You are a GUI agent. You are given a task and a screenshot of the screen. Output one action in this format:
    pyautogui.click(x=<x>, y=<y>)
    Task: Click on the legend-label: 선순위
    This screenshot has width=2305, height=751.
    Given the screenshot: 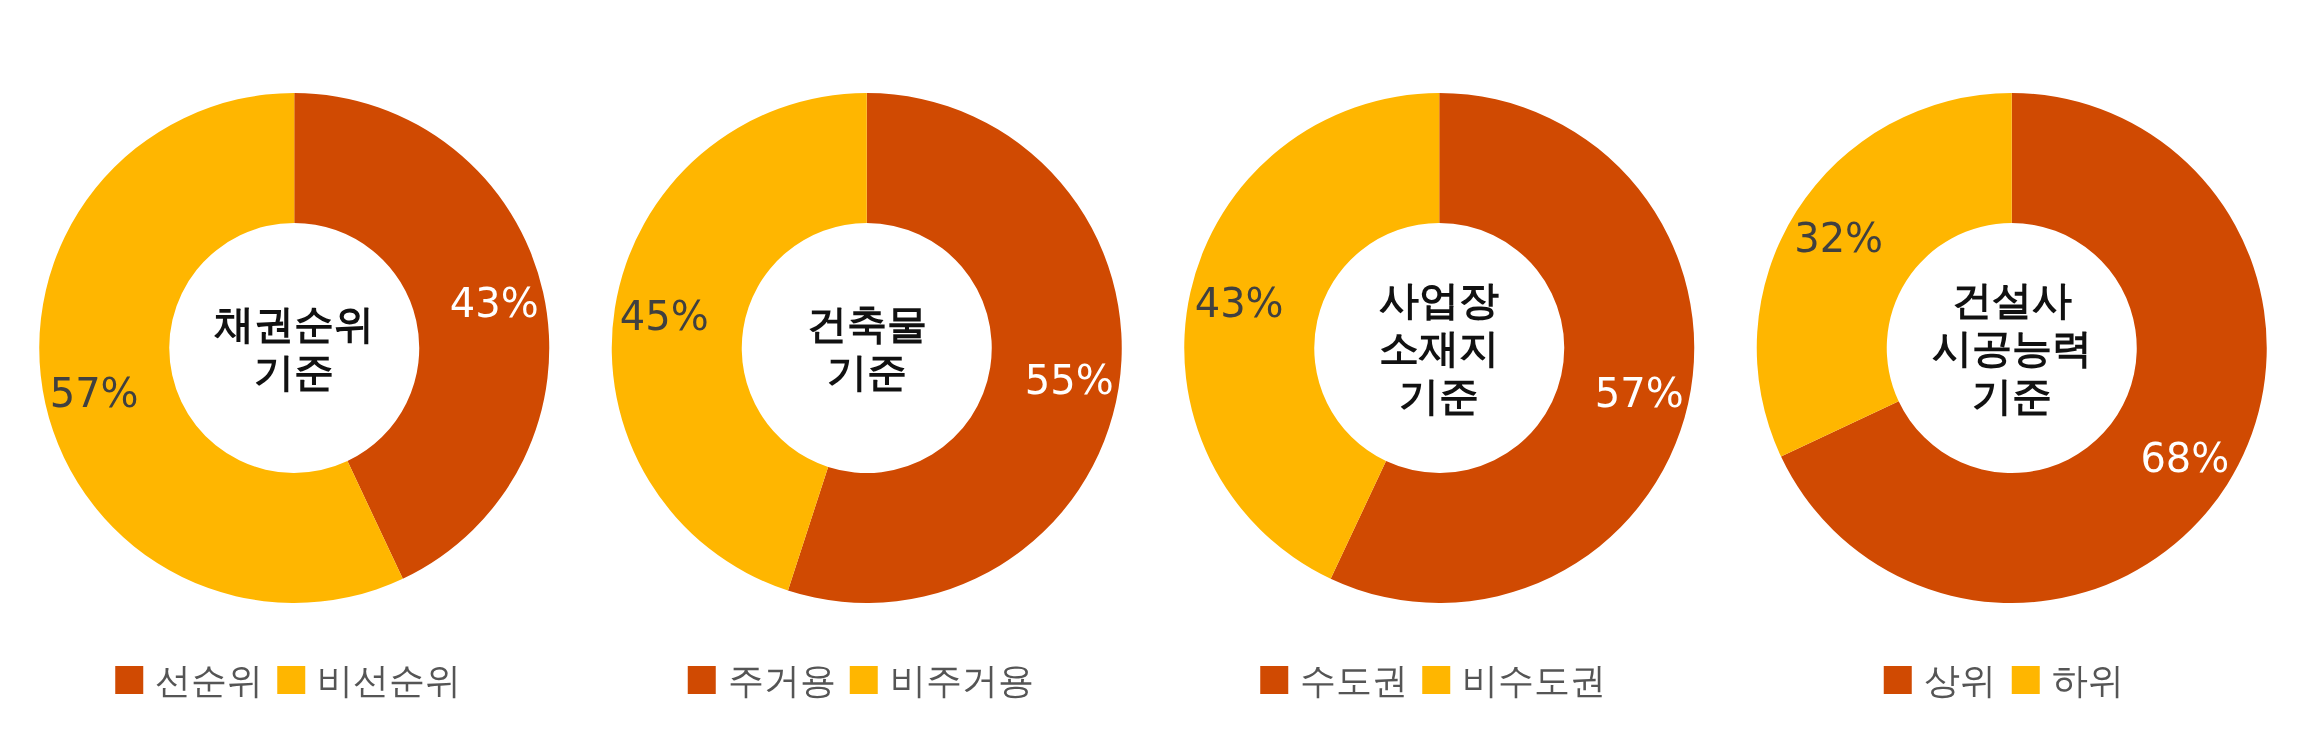 What is the action you would take?
    pyautogui.click(x=209, y=680)
    